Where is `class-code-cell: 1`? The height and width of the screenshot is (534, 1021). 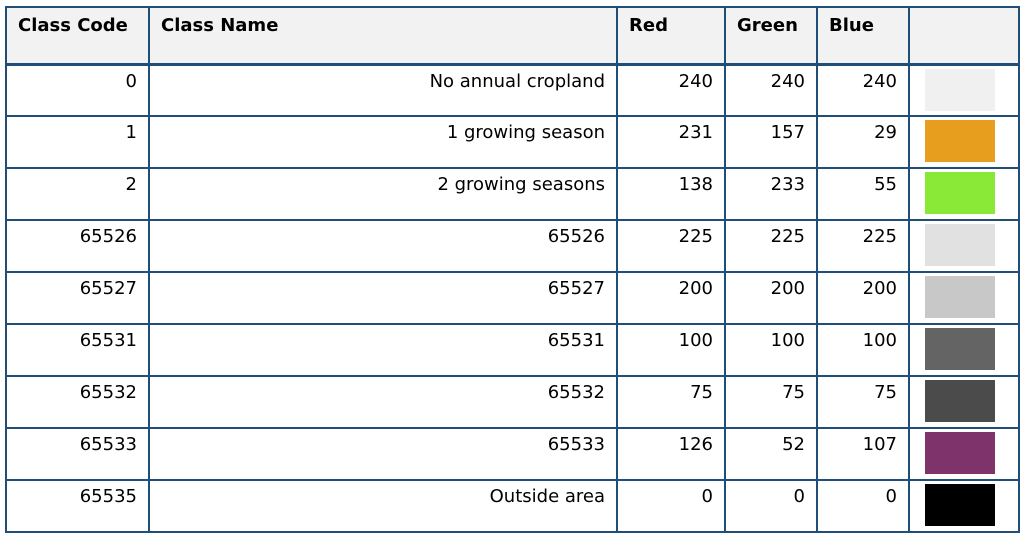
class-code-cell: 1 is located at coordinates (77, 142).